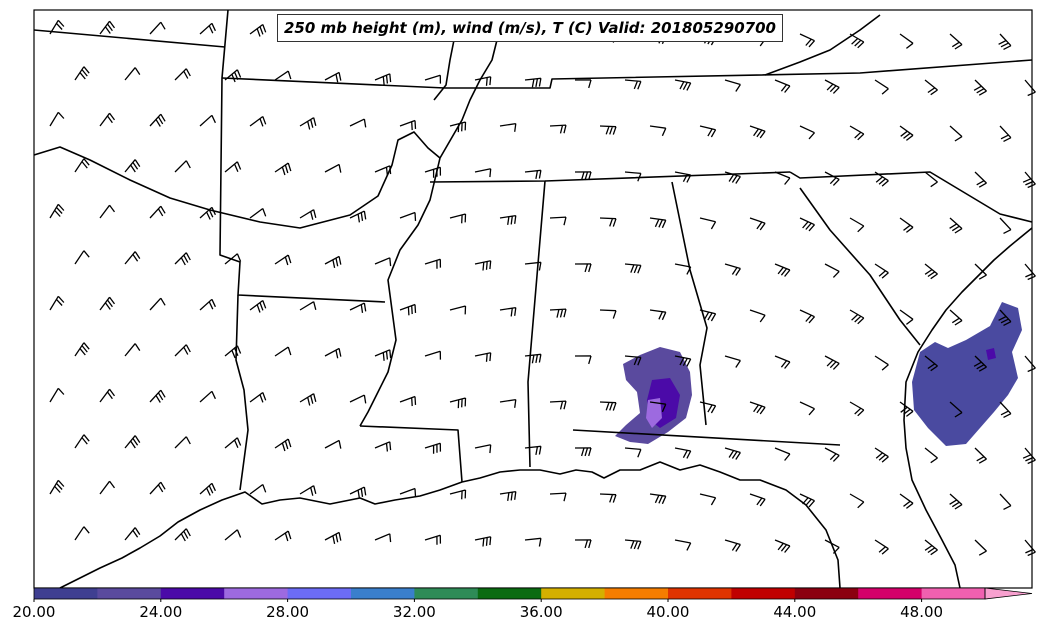 The image size is (1041, 633). Describe the element at coordinates (922, 612) in the screenshot. I see `colorbar-tick-label: 48.00` at that location.